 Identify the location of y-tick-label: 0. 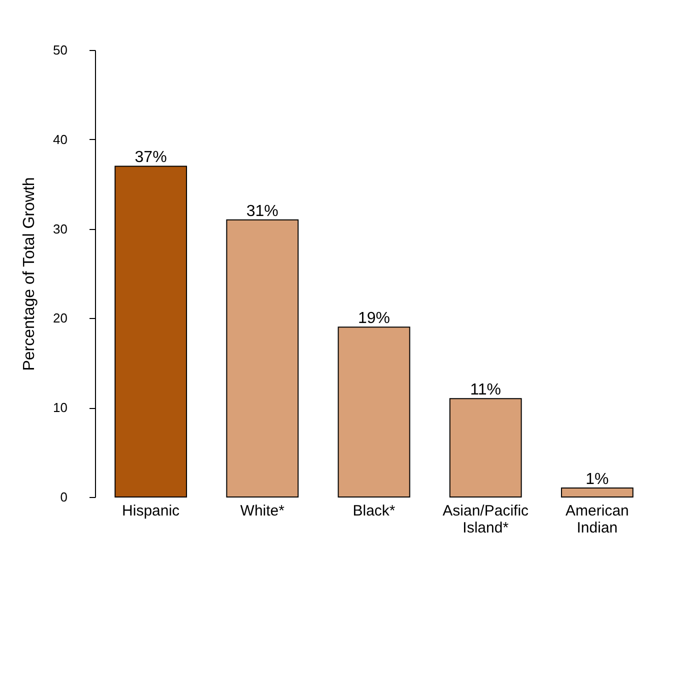
(64, 497).